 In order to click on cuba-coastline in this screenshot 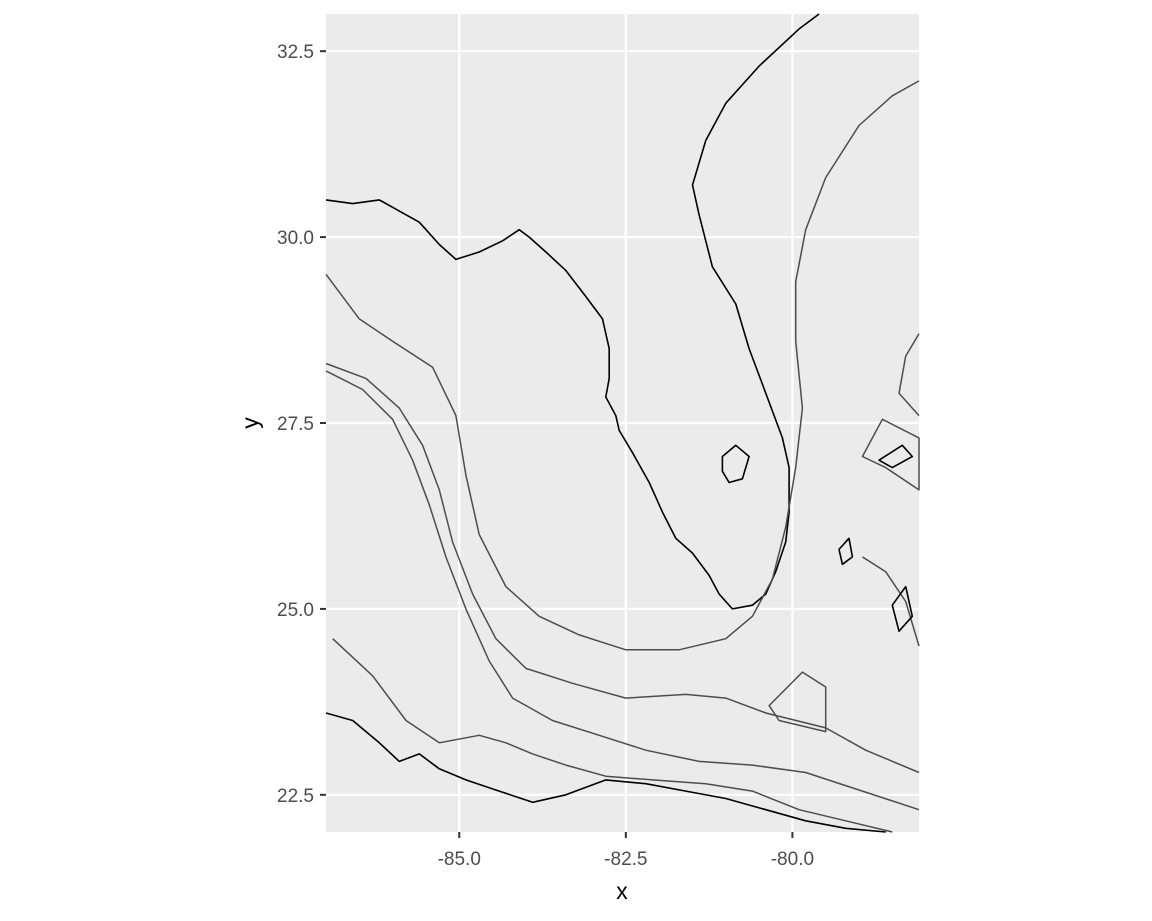, I will do `click(605, 772)`.